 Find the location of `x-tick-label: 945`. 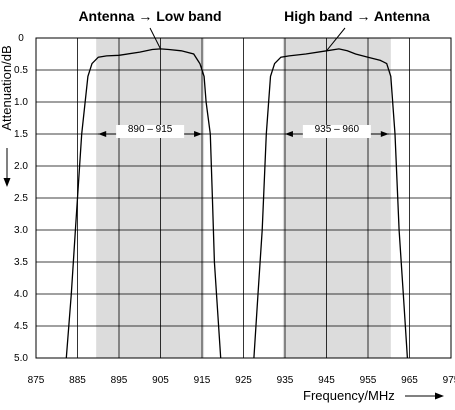

x-tick-label: 945 is located at coordinates (326, 380).